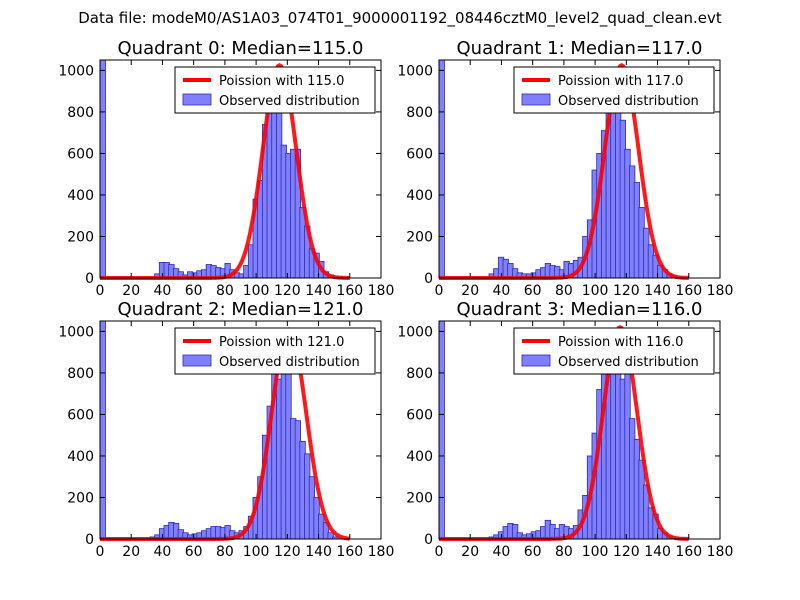  What do you see at coordinates (241, 309) in the screenshot?
I see `plot-title: Quadrant 2: Median=121.0` at bounding box center [241, 309].